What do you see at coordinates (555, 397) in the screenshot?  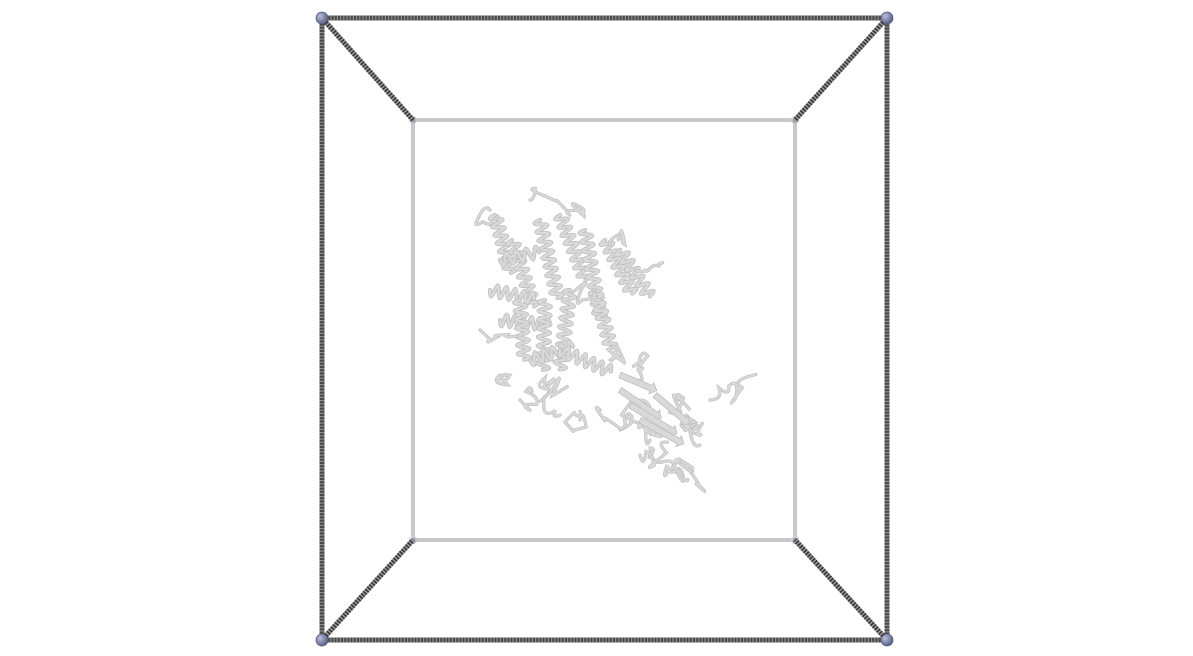 I see `protein-loop-b14` at bounding box center [555, 397].